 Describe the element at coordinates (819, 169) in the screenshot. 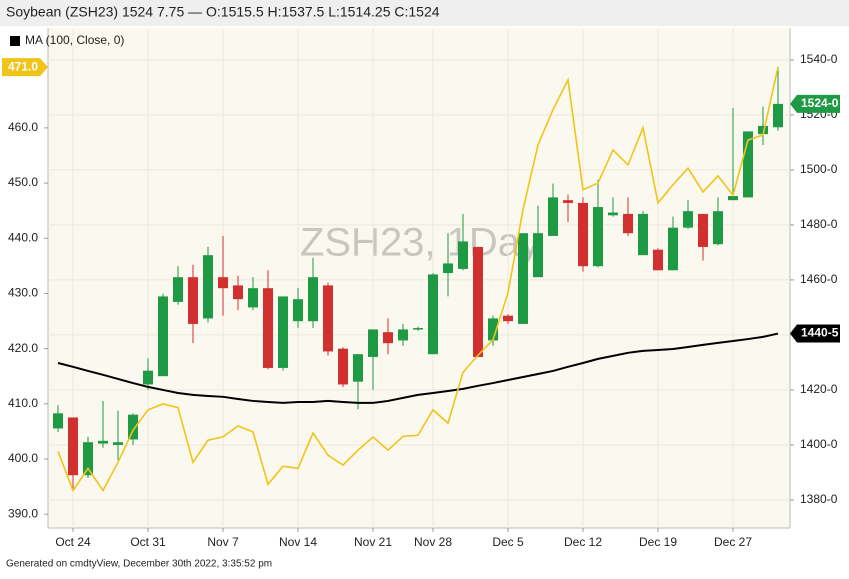

I see `y-tick-label: 1500-0` at that location.